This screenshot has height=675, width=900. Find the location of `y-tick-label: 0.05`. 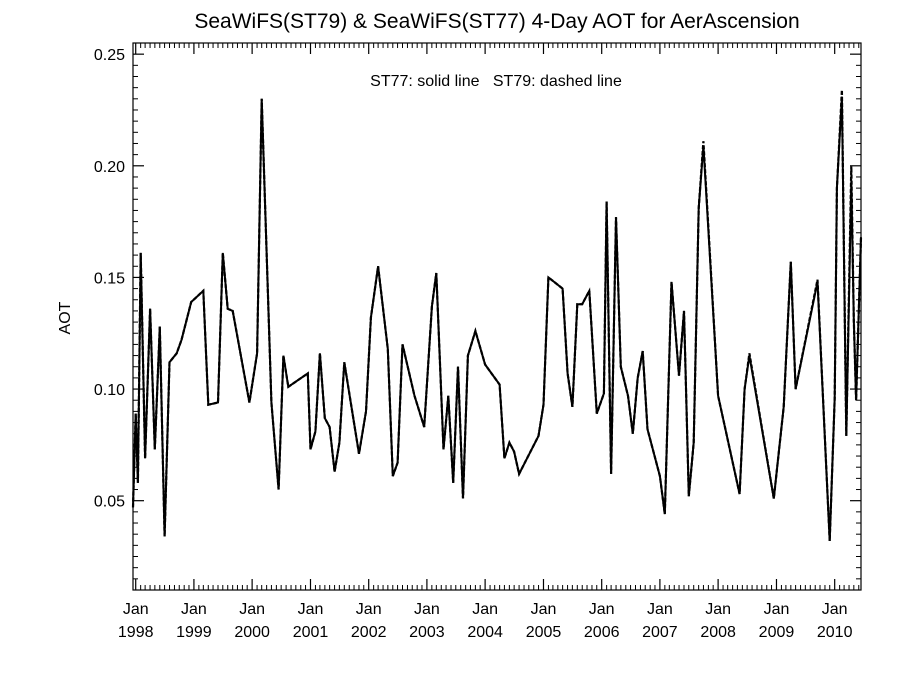

y-tick-label: 0.05 is located at coordinates (109, 502).